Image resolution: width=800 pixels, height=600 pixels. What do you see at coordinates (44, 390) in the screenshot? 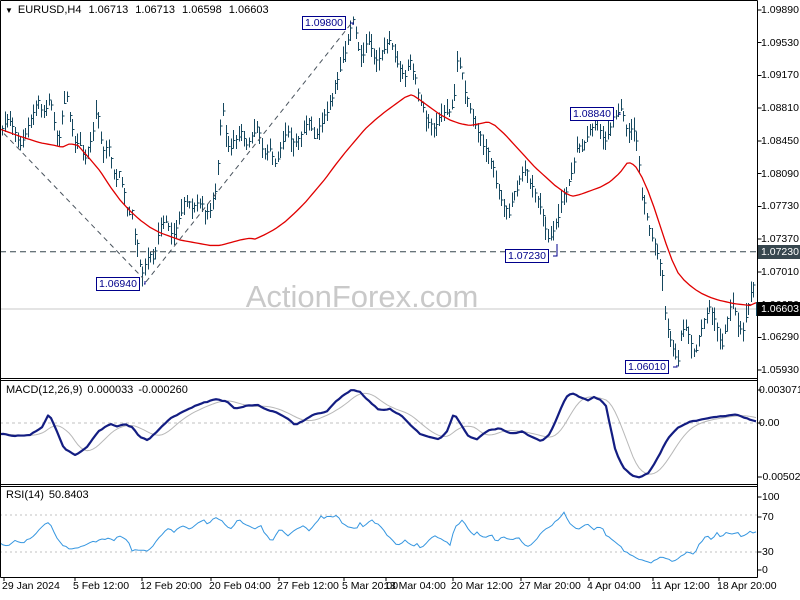
I see `macd-name: MACD(12,26,9)` at bounding box center [44, 390].